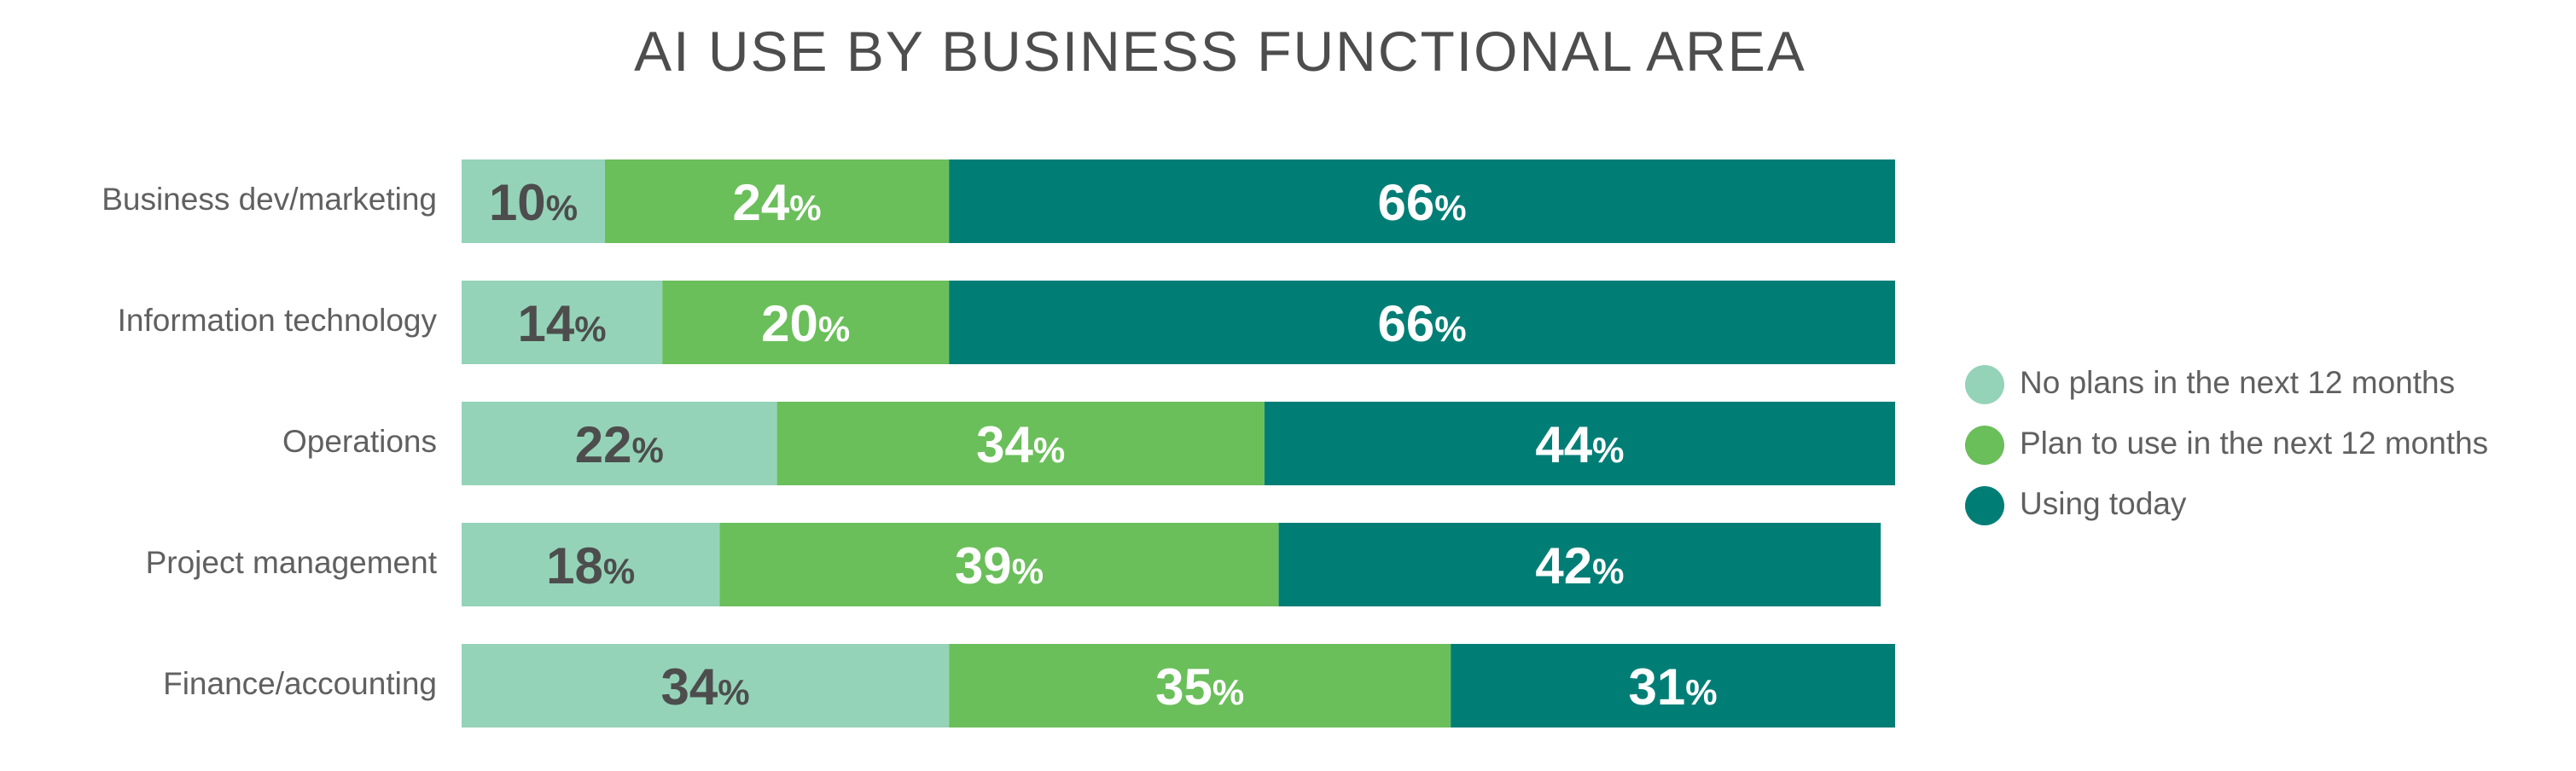 The width and height of the screenshot is (2576, 771). I want to click on data-label: 22%, so click(619, 444).